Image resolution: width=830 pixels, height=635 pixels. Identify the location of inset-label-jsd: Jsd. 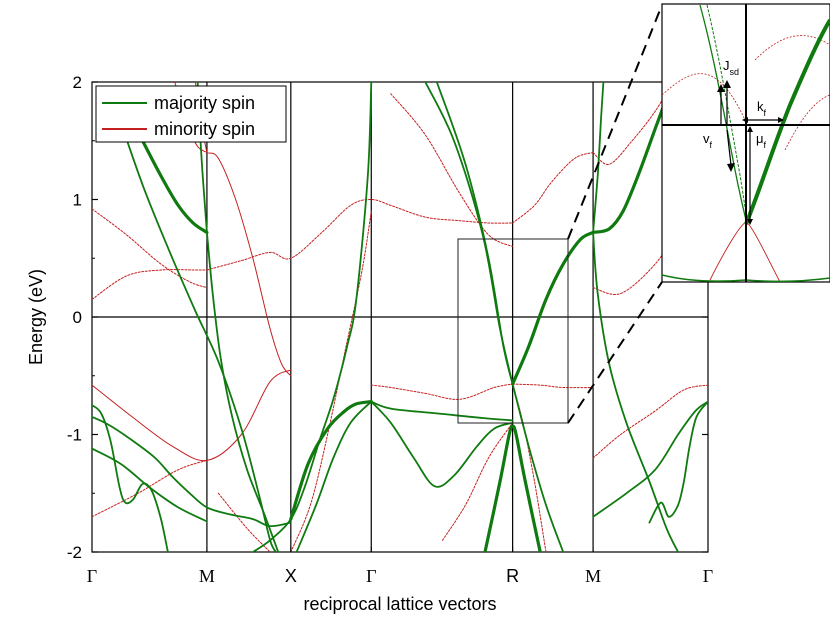
(731, 67).